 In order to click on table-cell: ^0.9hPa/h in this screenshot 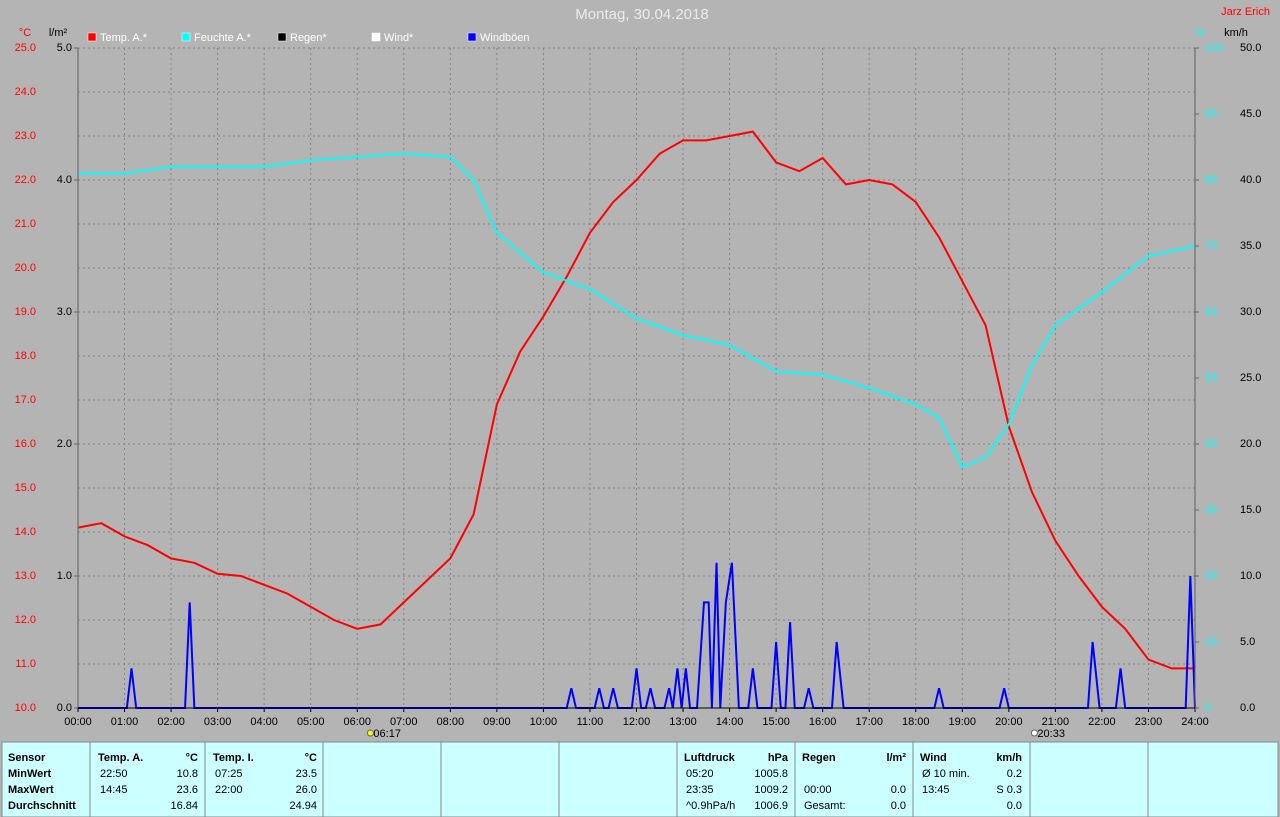, I will do `click(710, 806)`.